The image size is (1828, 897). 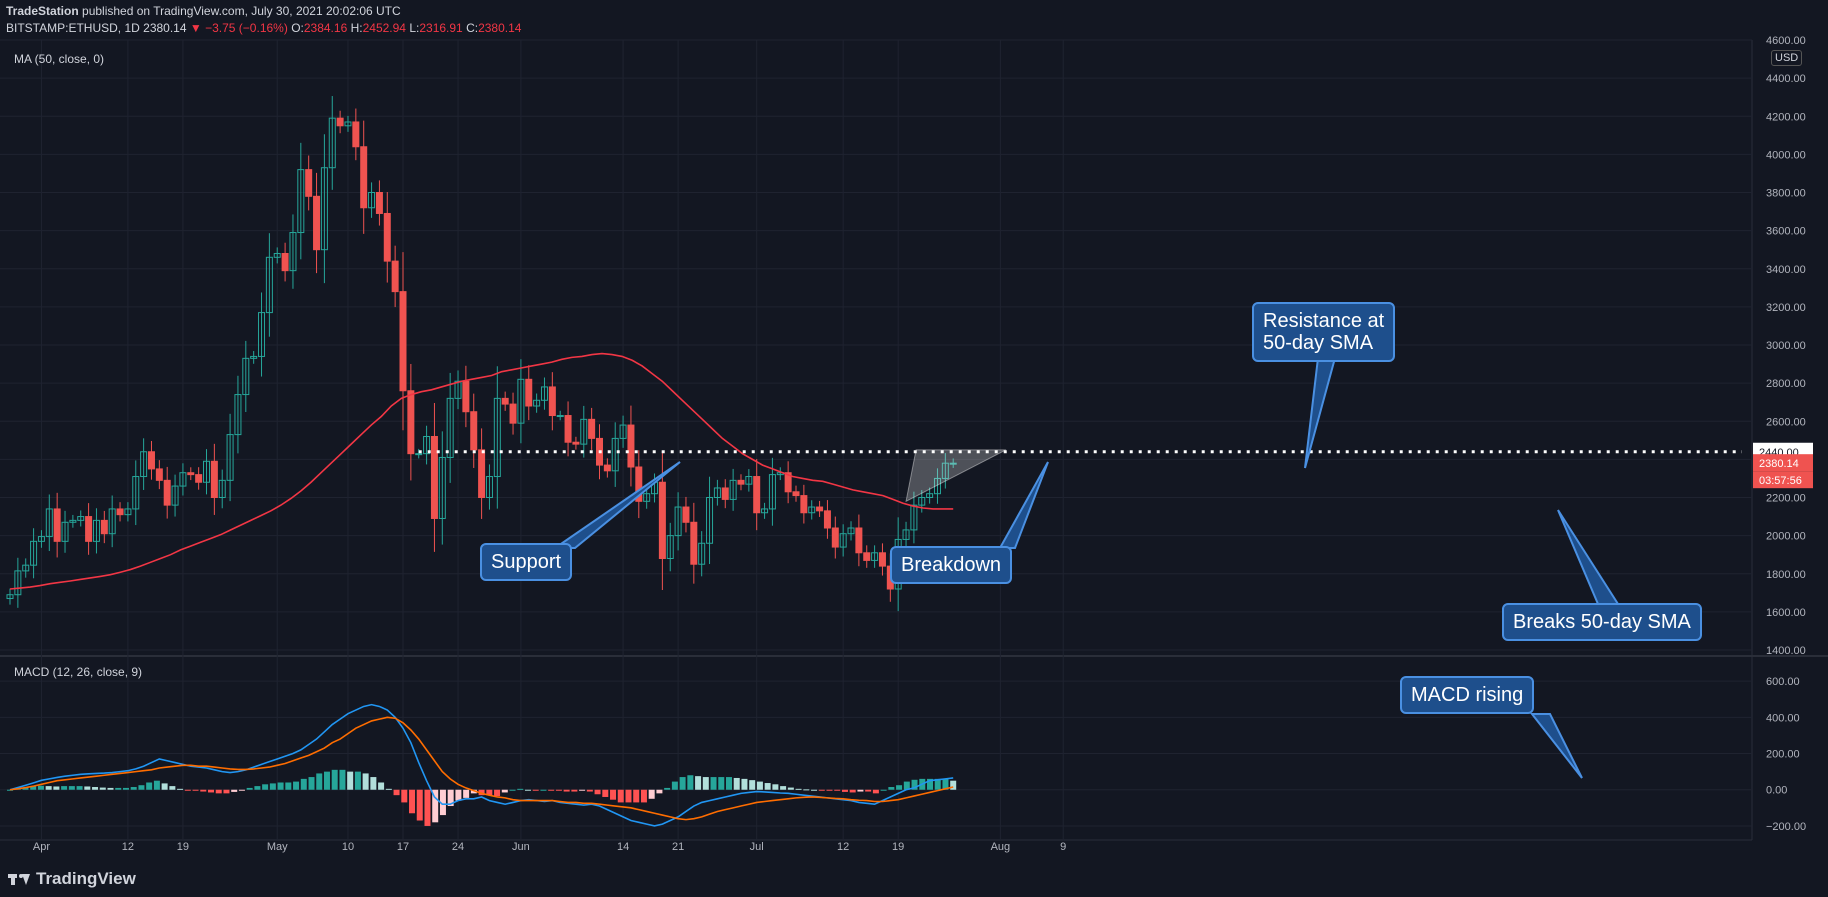 I want to click on publisher-name: TradeStation, so click(x=42, y=11).